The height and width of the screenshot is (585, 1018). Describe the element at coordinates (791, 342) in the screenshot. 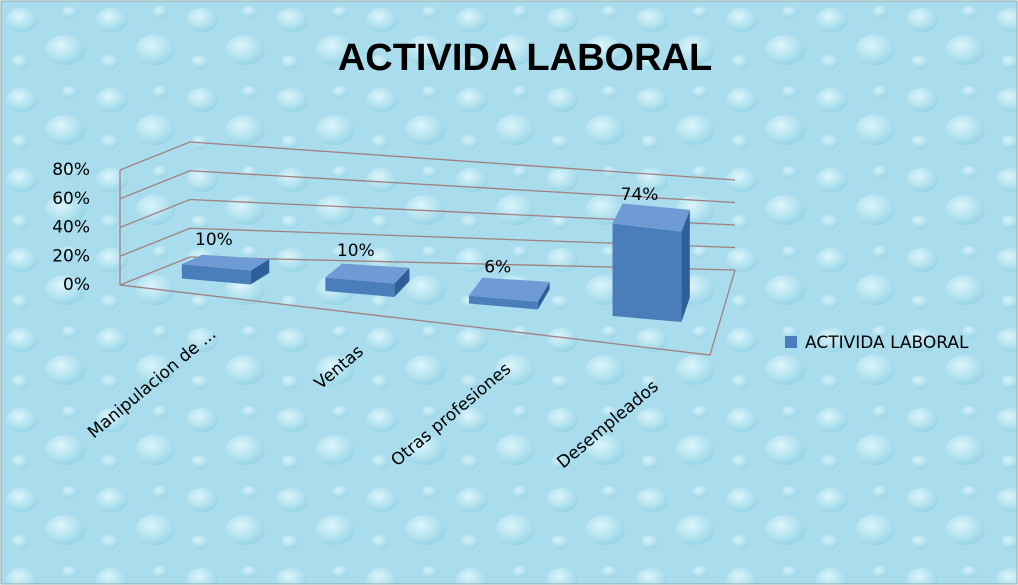

I see `legend-swatch` at that location.